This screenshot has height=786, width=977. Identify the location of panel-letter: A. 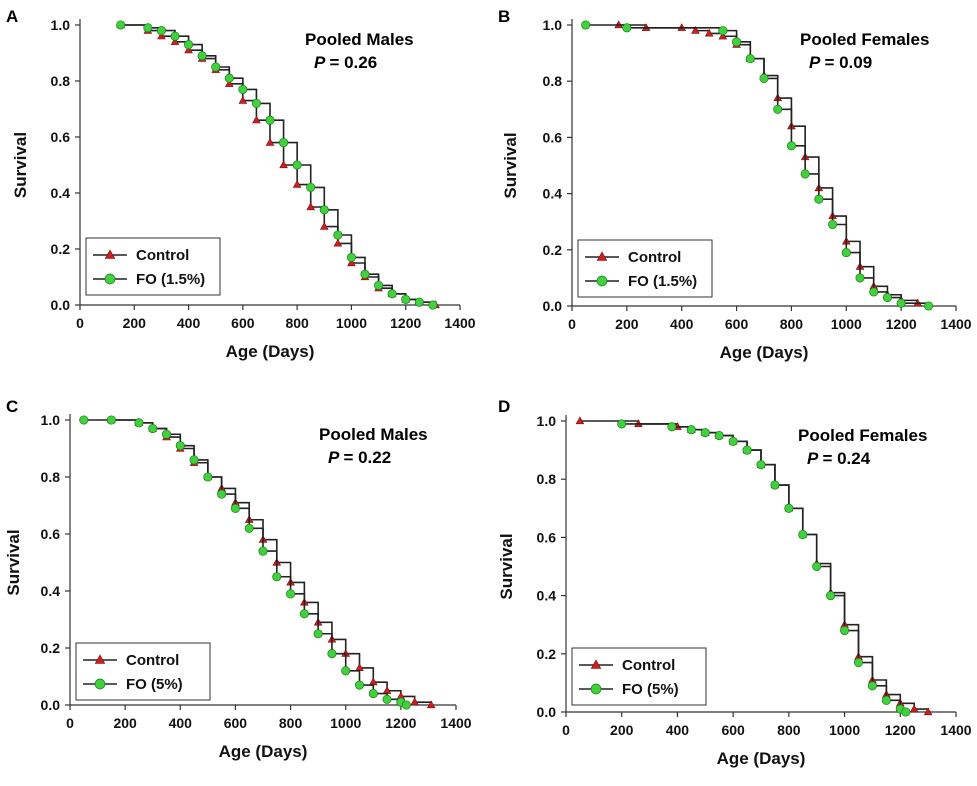
(12, 16).